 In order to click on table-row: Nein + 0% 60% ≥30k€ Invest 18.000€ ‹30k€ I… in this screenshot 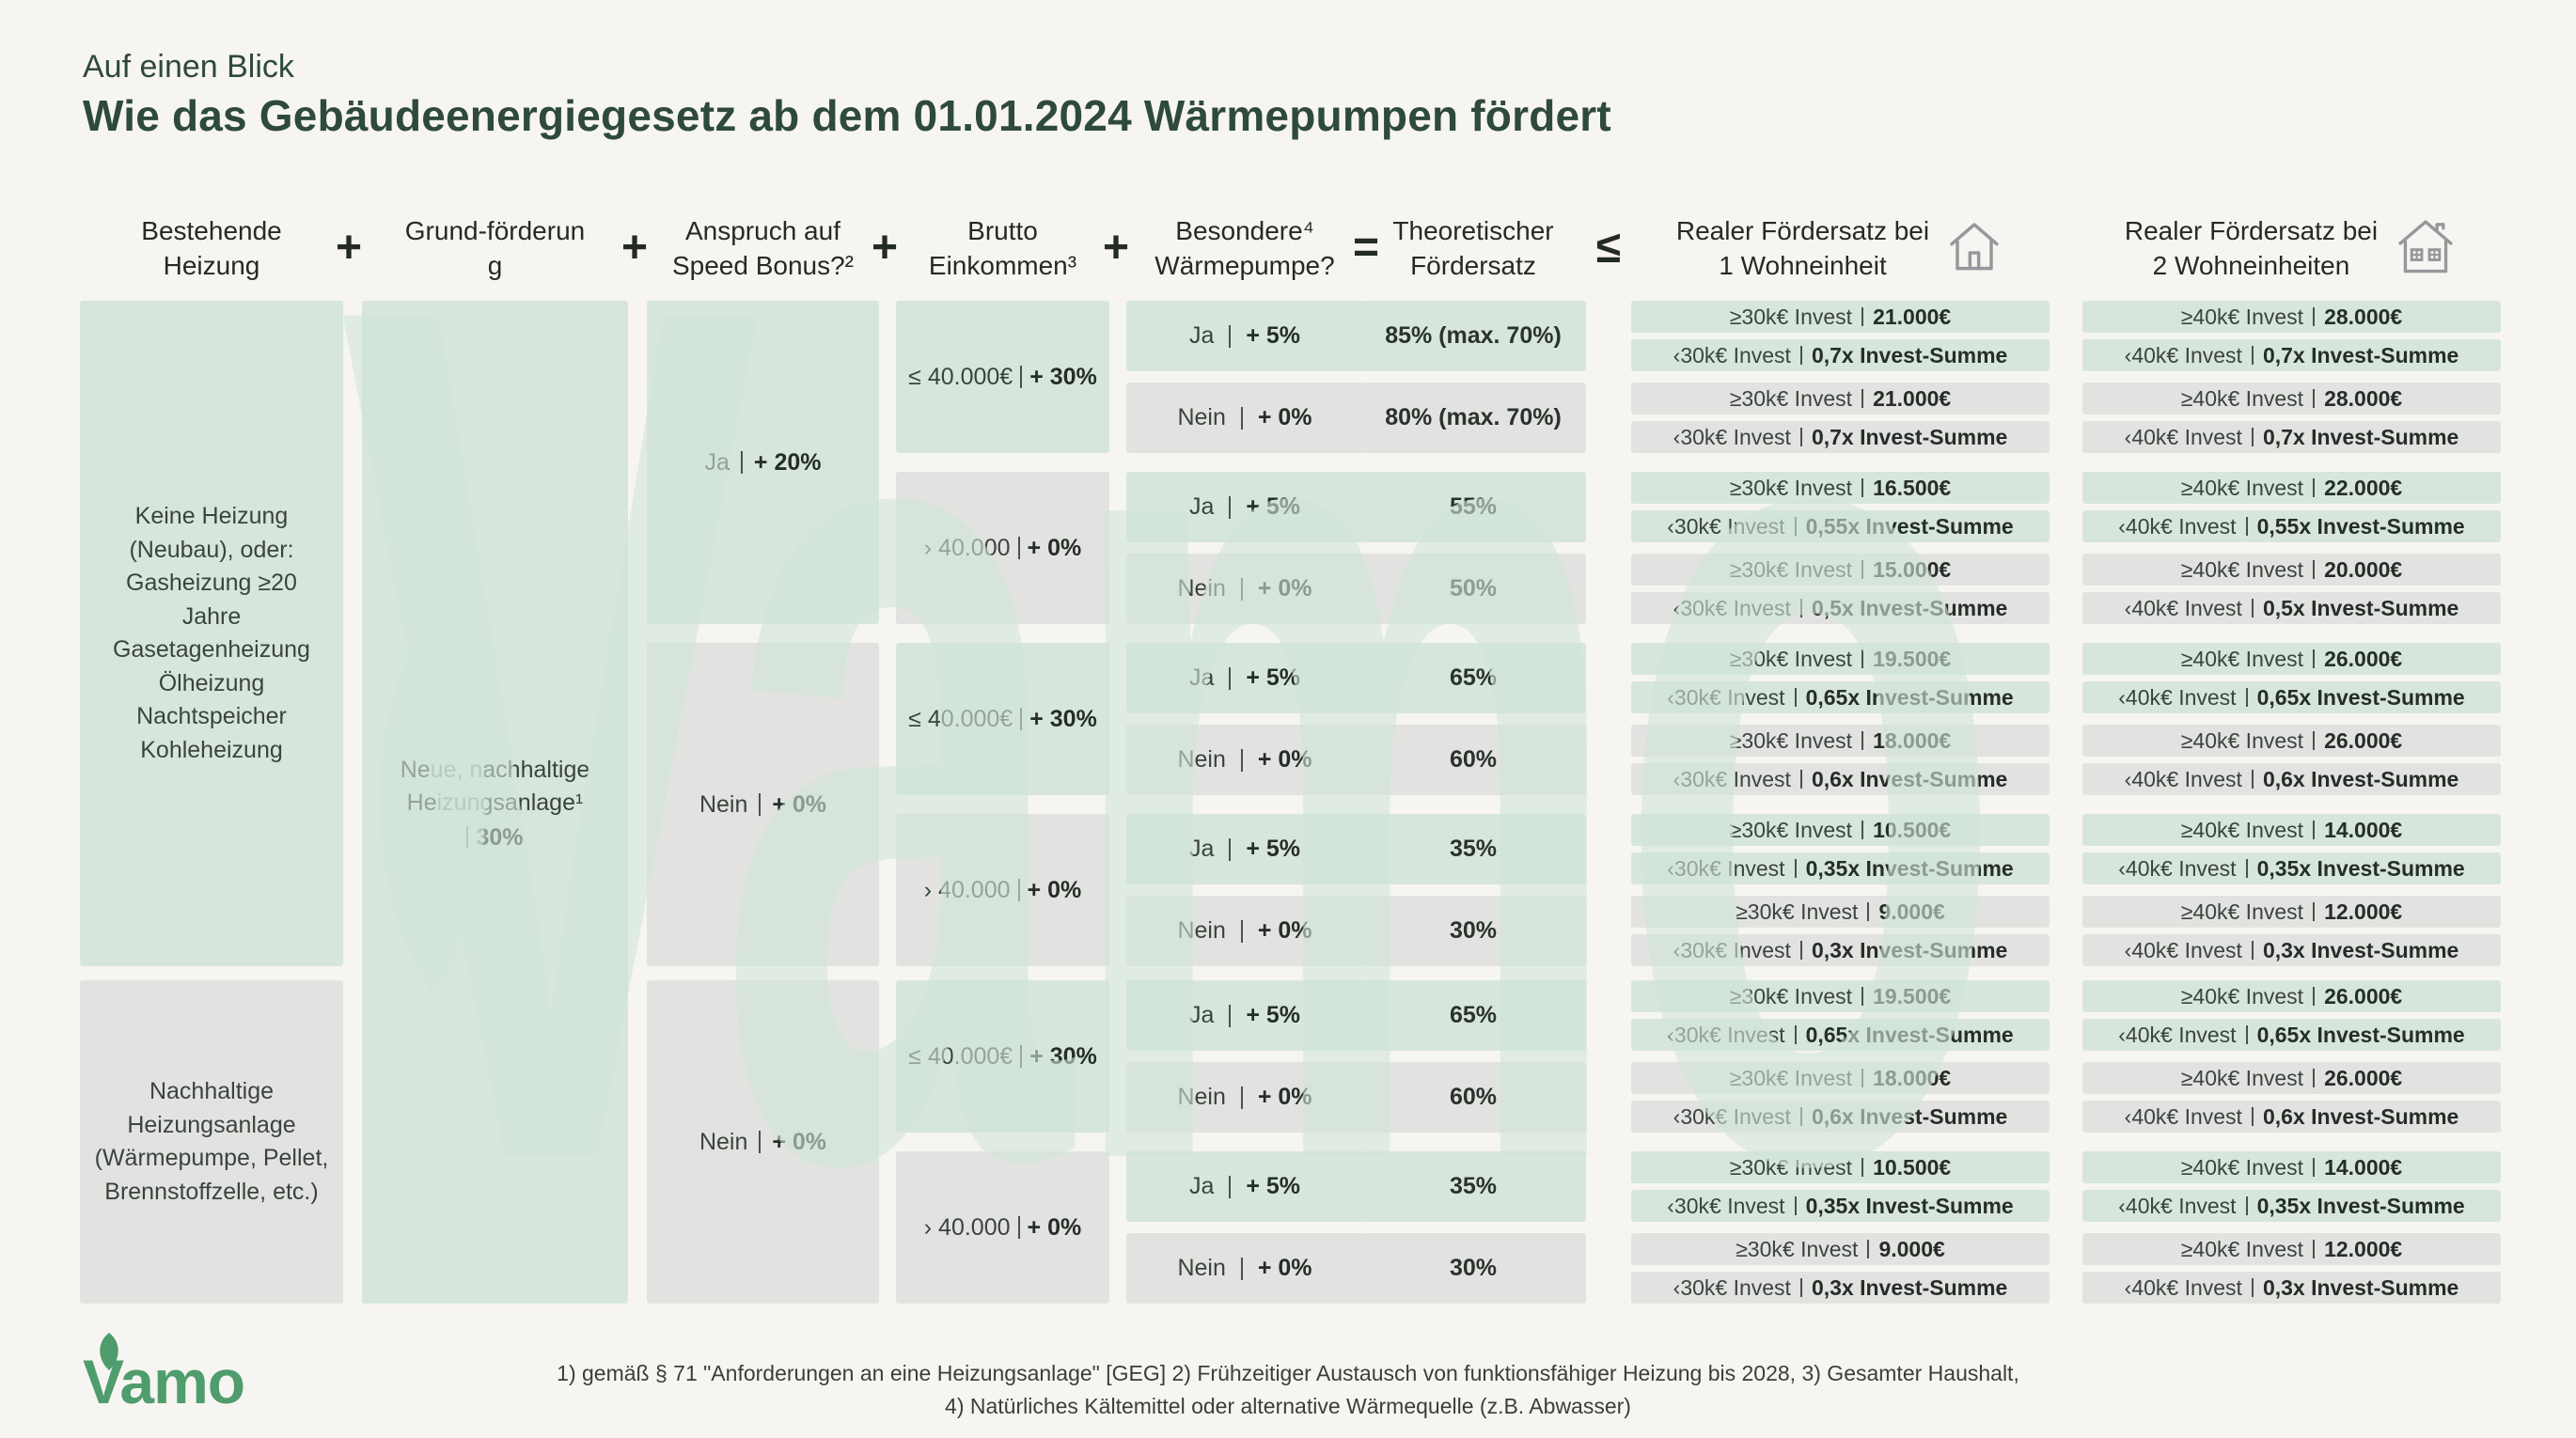, I will do `click(1814, 760)`.